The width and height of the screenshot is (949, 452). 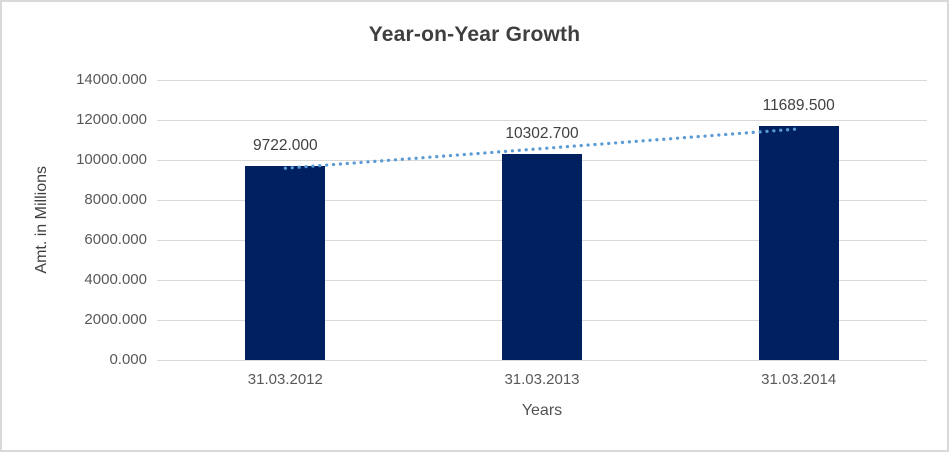 I want to click on y-tick-label: 10000.000, so click(x=111, y=159).